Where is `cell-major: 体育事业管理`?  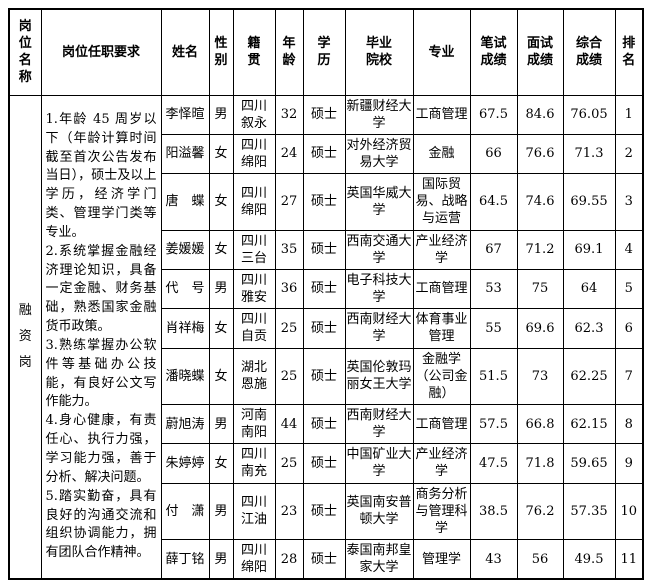
cell-major: 体育事业管理 is located at coordinates (441, 328).